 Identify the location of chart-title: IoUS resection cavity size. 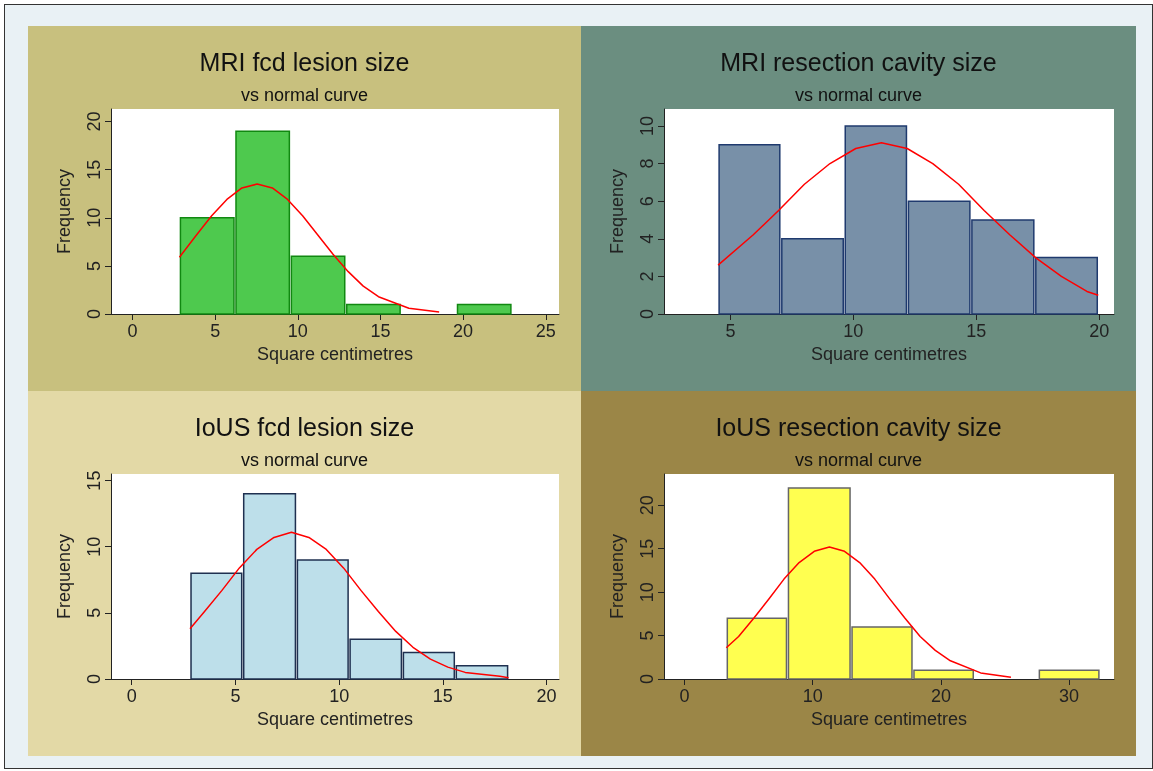
(858, 426).